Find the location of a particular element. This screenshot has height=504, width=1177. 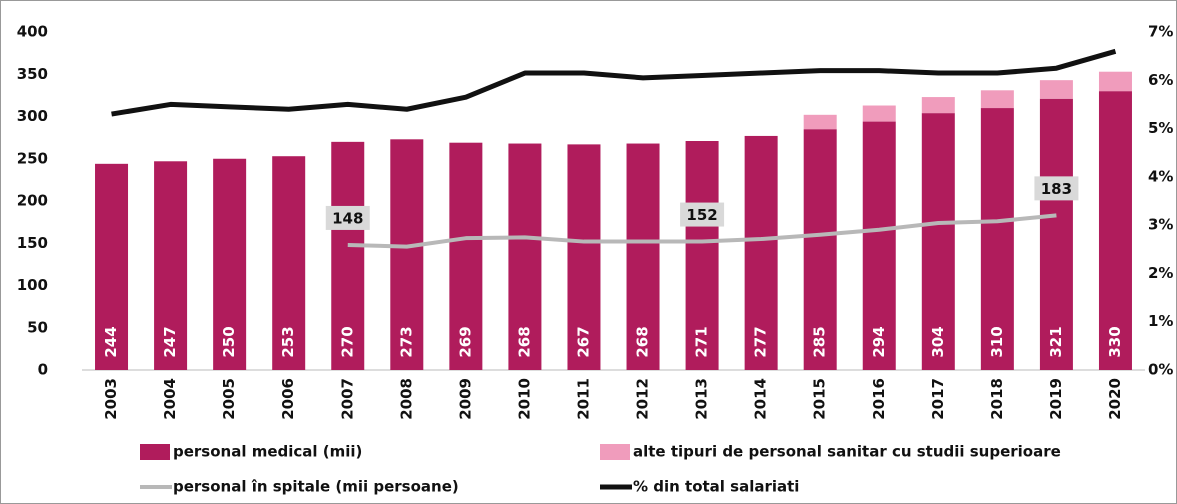

x-tick-label: 2010 is located at coordinates (524, 399).